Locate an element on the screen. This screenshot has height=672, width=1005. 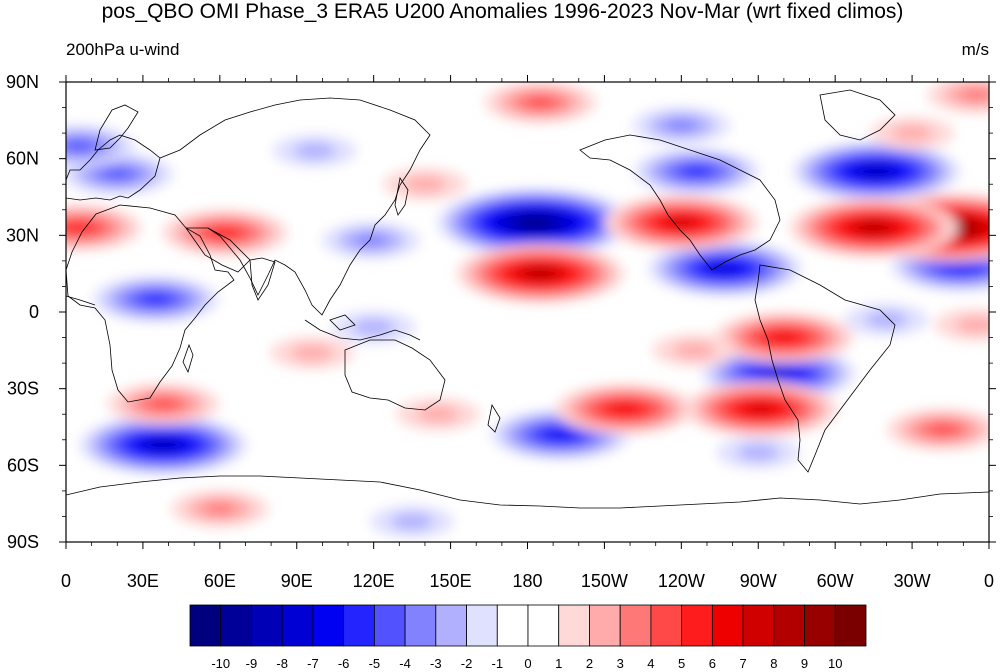
x-tick-label: 30E is located at coordinates (143, 581).